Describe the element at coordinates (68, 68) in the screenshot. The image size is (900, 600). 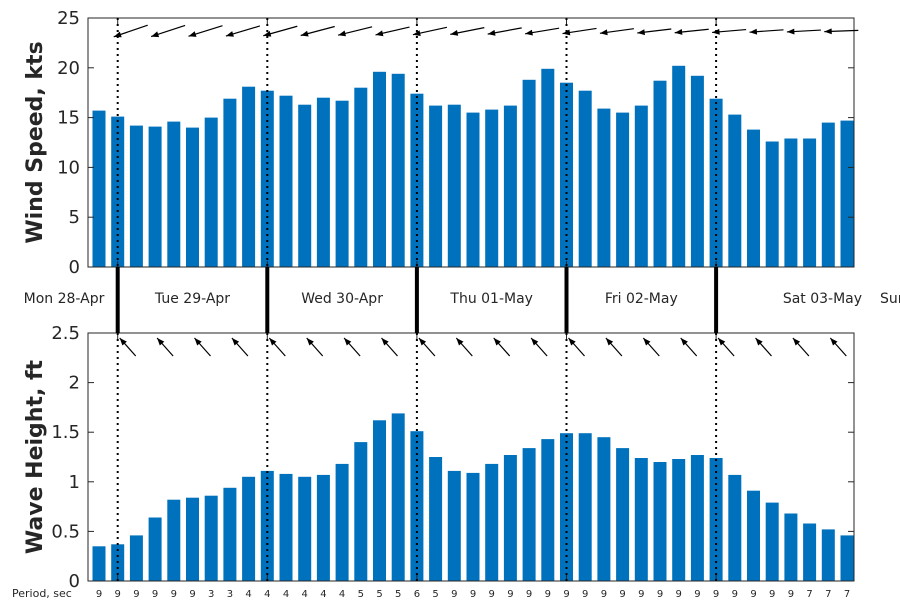
I see `wind-ytick-label: 20` at that location.